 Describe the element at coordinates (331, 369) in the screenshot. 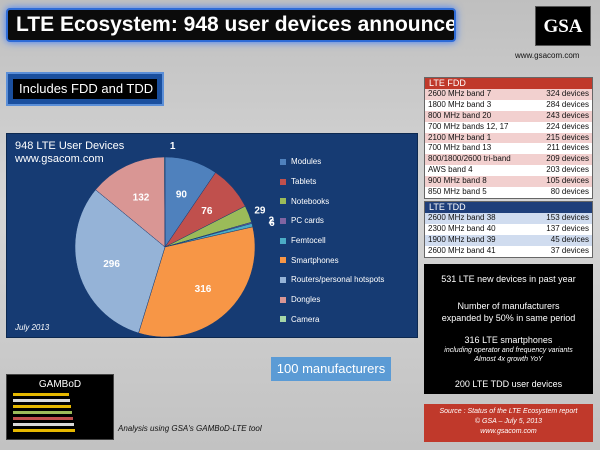

I see `manufacturers-box: 100 manufacturers` at that location.